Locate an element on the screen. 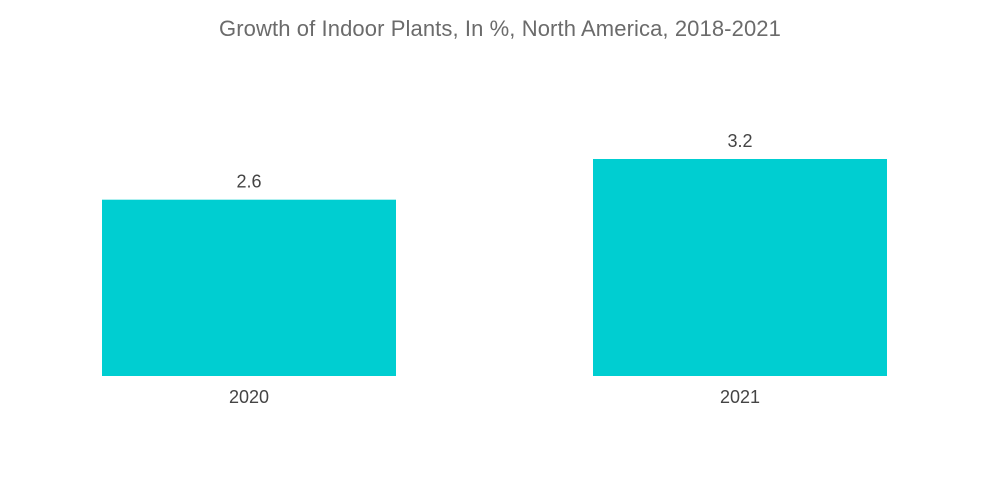 The width and height of the screenshot is (1000, 504). x-tick-label-2020: 2020 is located at coordinates (249, 397).